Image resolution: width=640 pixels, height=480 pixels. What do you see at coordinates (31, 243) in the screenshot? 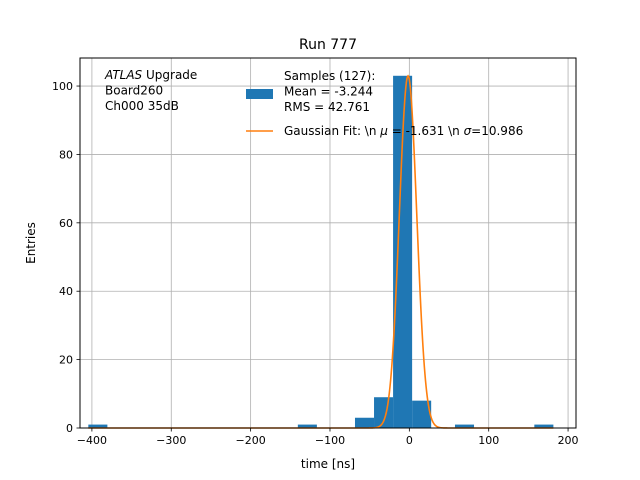
I see `y-axis-label: Entries` at bounding box center [31, 243].